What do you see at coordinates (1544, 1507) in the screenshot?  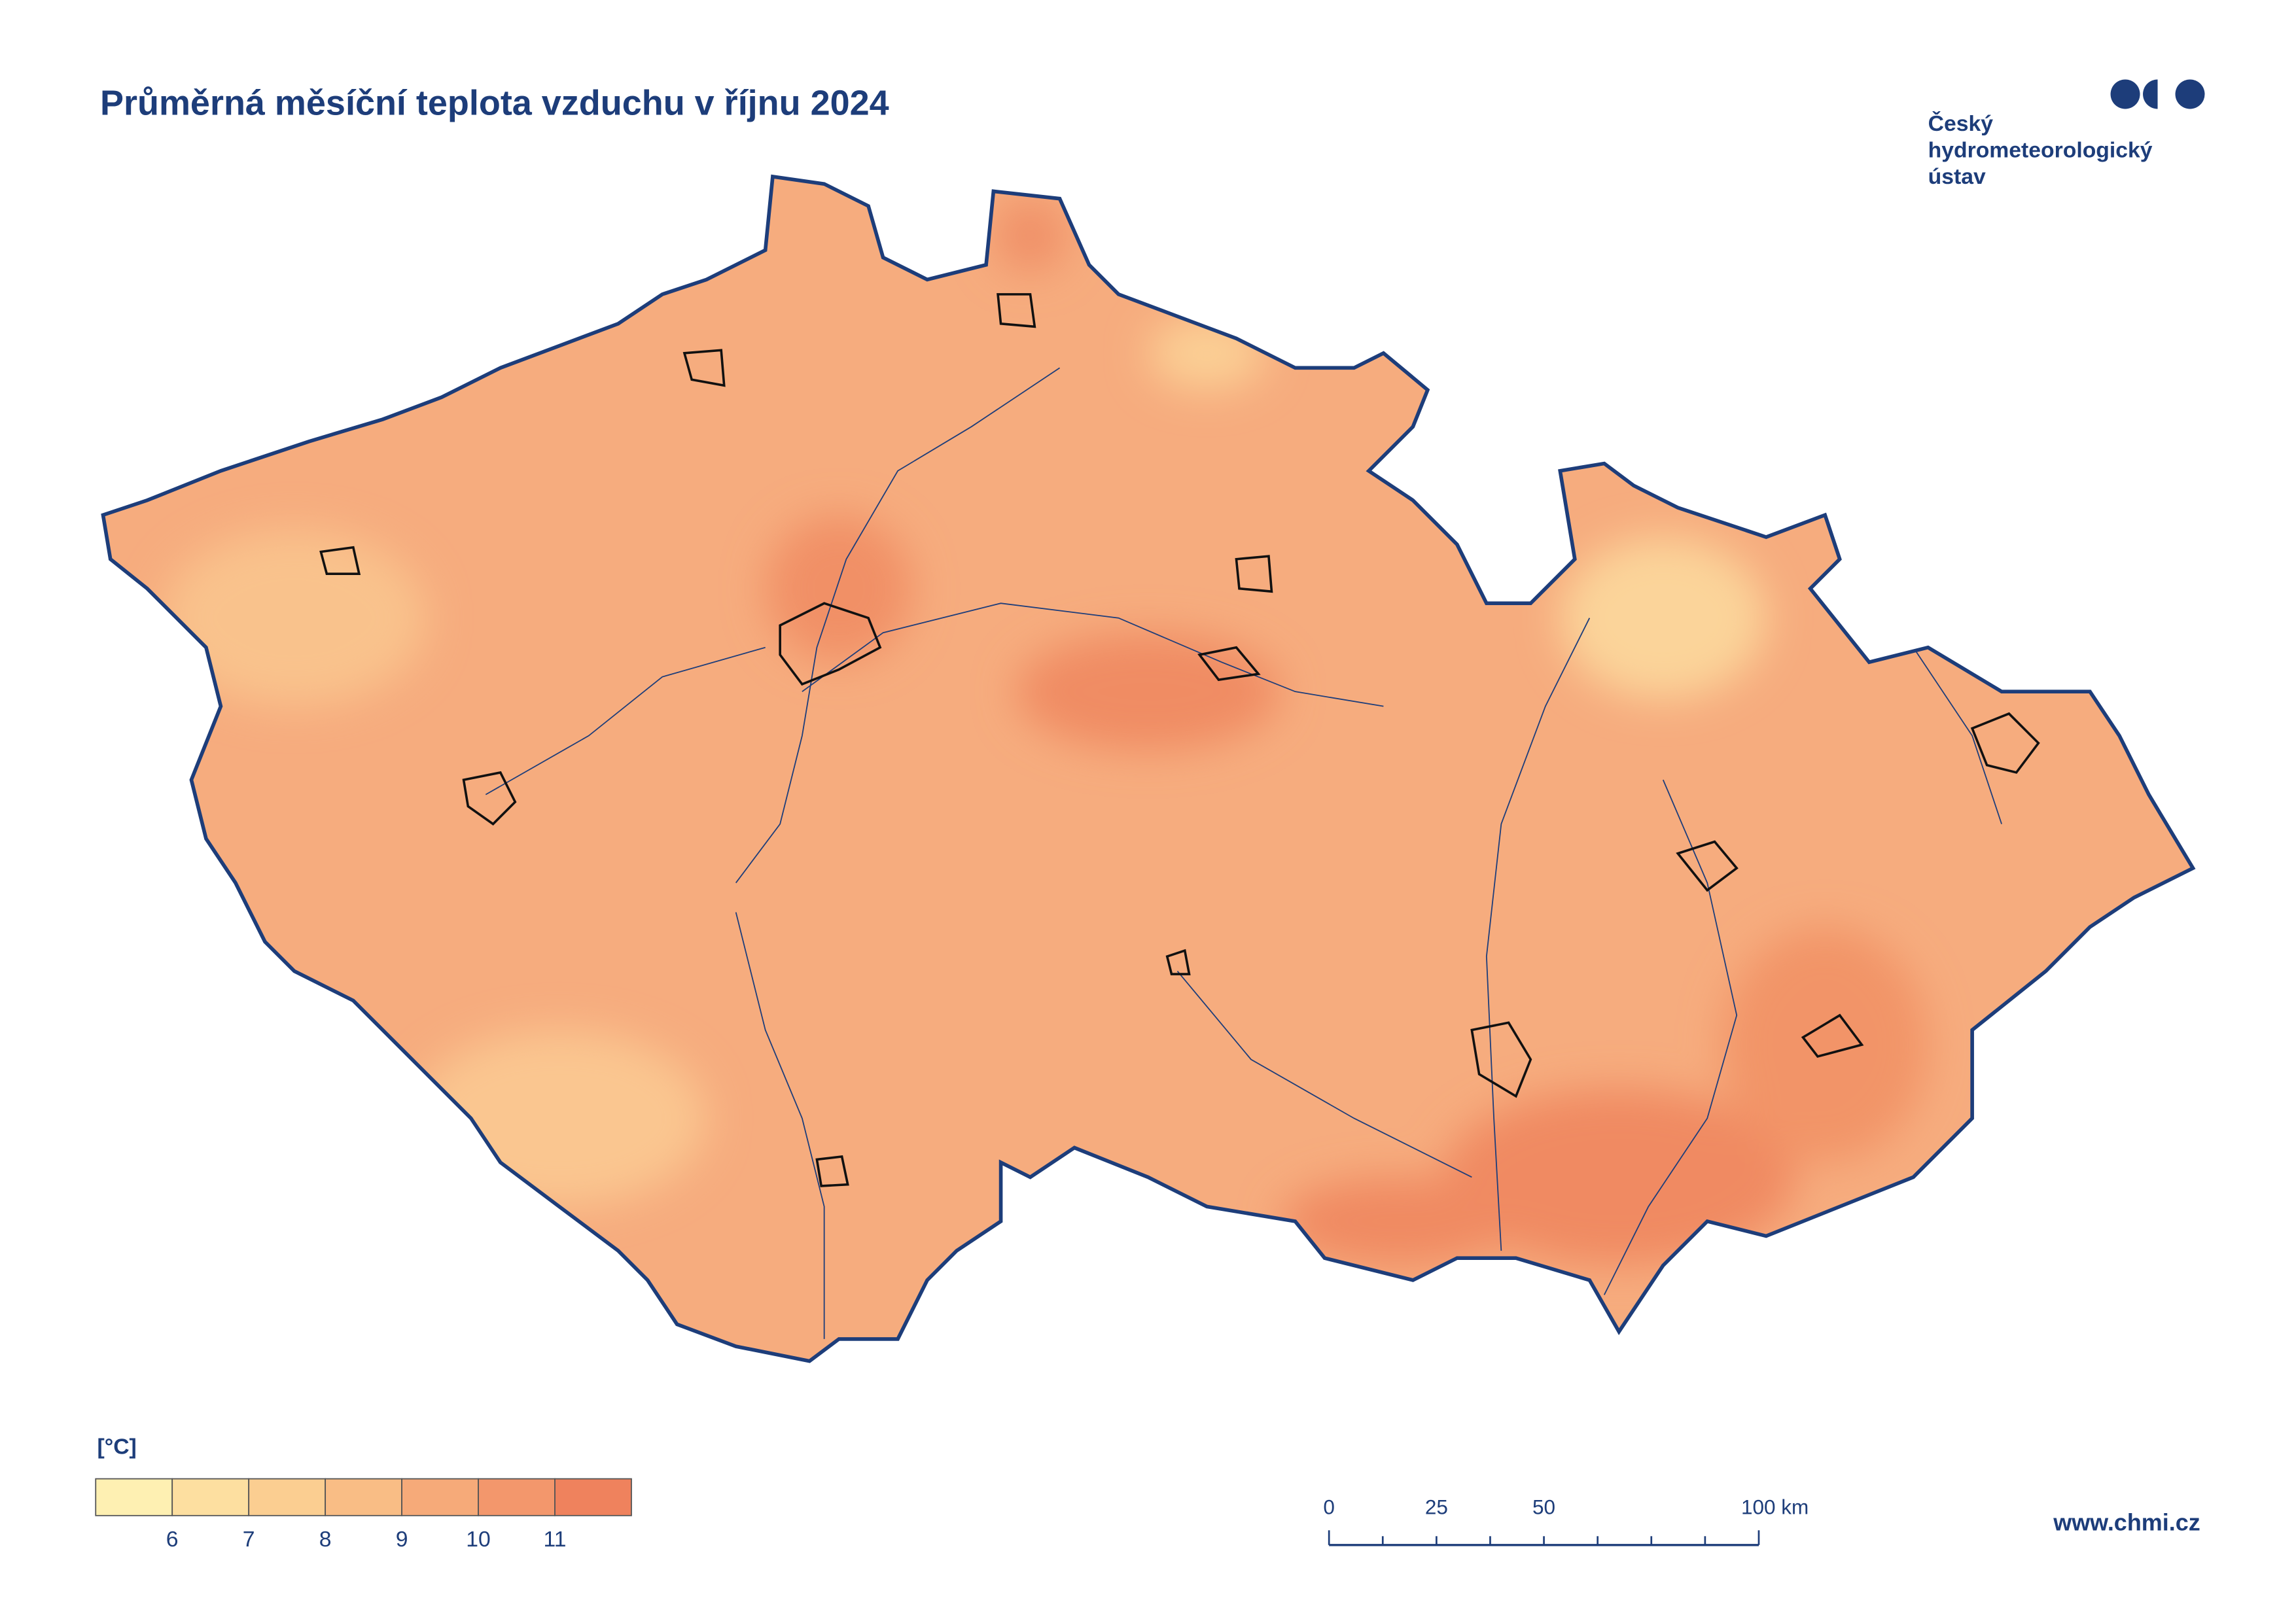 I see `scale-label: 50` at bounding box center [1544, 1507].